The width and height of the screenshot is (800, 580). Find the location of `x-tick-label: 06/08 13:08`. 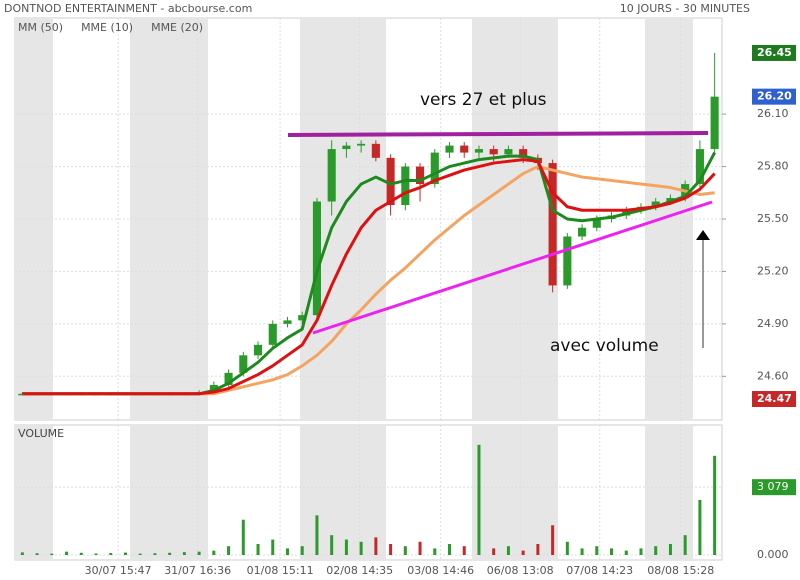

x-tick-label: 06/08 13:08 is located at coordinates (520, 570).